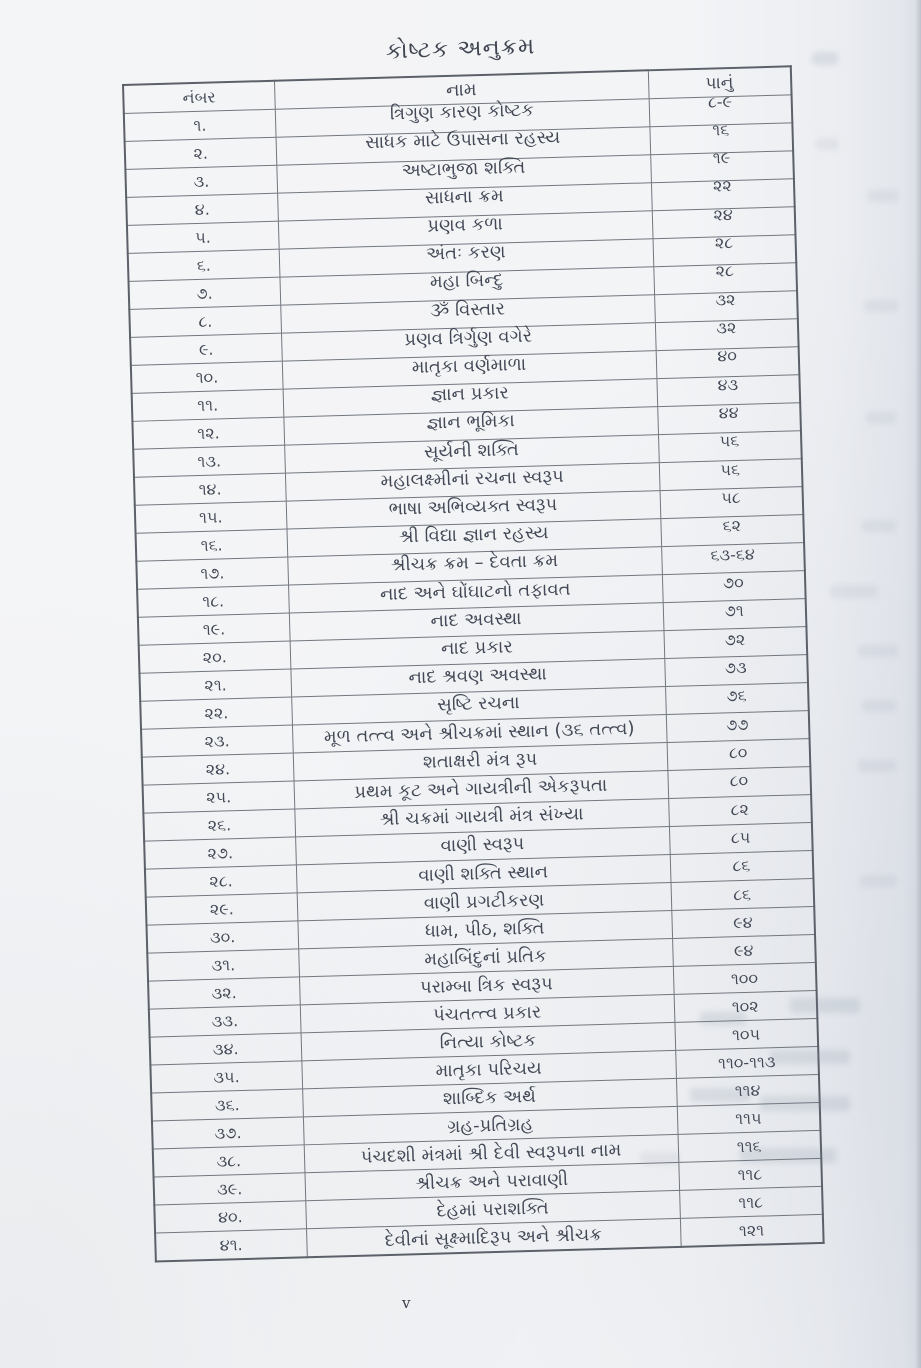  I want to click on row-number-cell: ૧૪., so click(209, 489).